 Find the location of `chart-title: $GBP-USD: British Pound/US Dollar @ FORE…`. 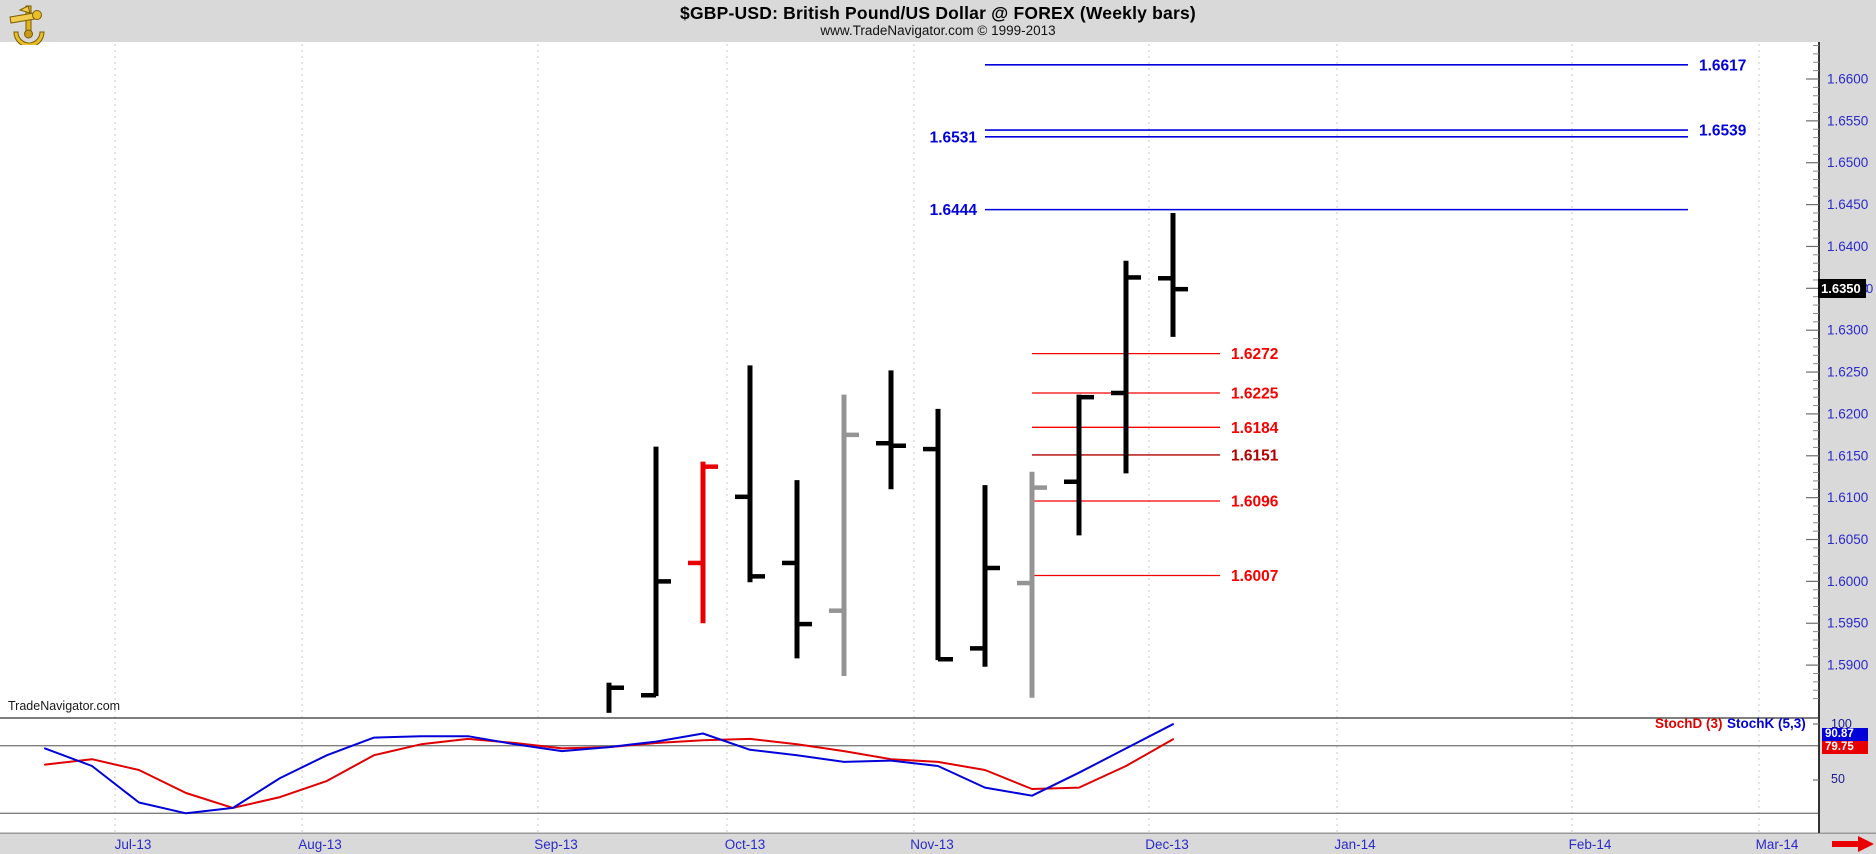

chart-title: $GBP-USD: British Pound/US Dollar @ FORE… is located at coordinates (938, 13).